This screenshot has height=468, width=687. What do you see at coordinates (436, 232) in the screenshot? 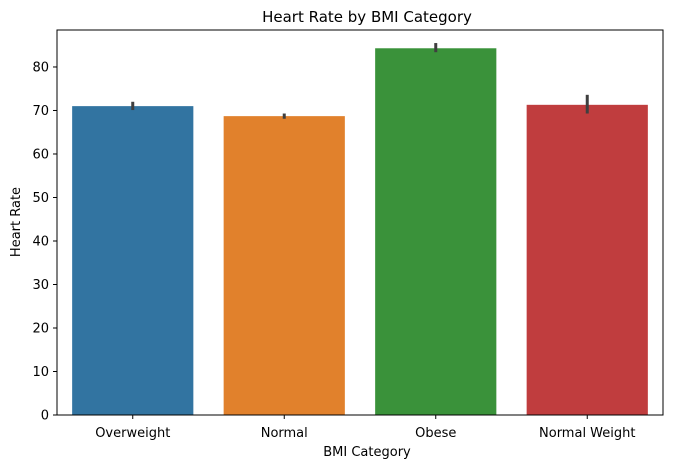
I see `bar-obese` at bounding box center [436, 232].